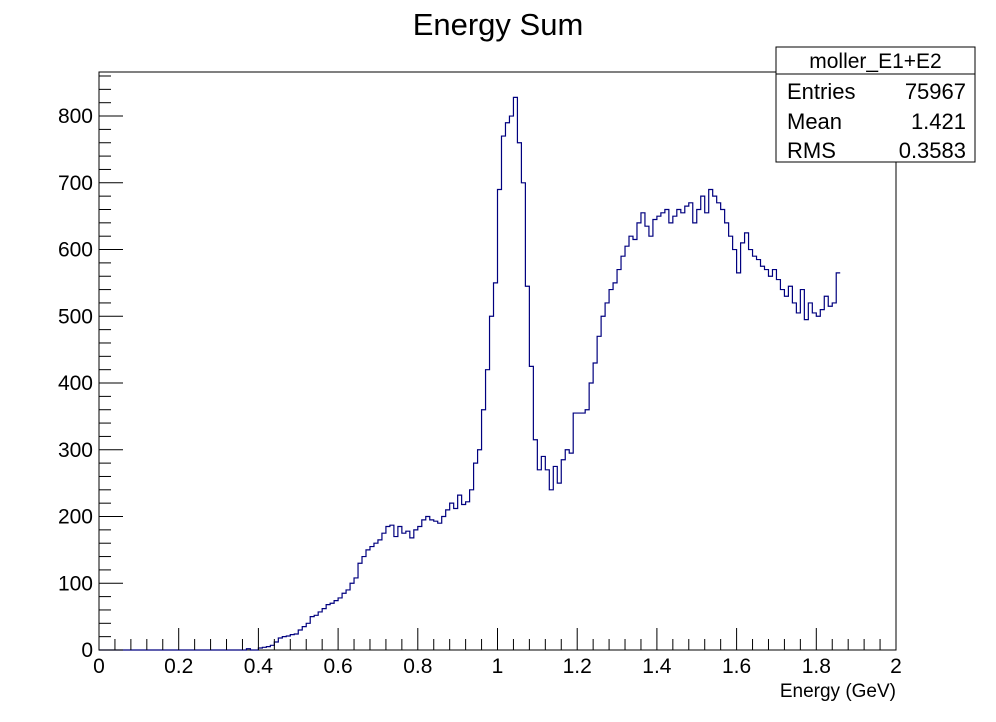 This screenshot has width=996, height=722. What do you see at coordinates (811, 150) in the screenshot?
I see `stats-rms-label: RMS` at bounding box center [811, 150].